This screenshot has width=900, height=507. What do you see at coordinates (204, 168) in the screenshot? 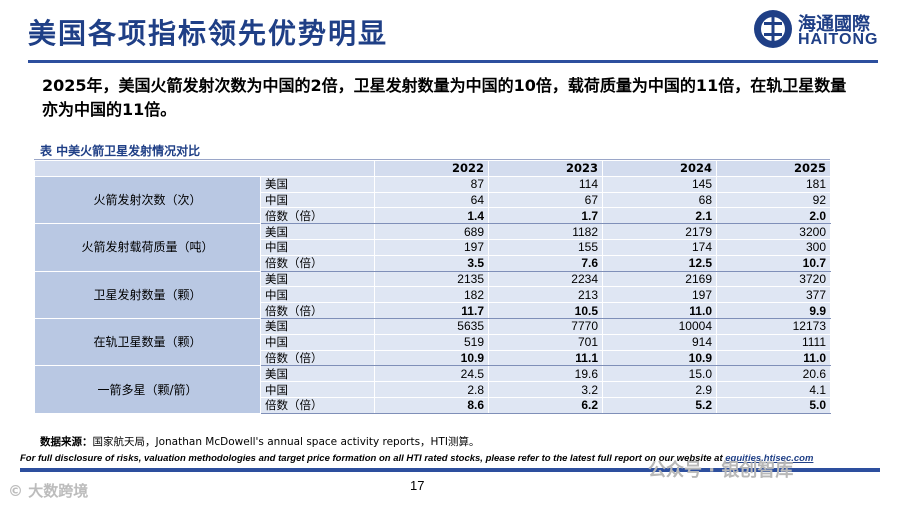
I see `header-blank-cell` at bounding box center [204, 168].